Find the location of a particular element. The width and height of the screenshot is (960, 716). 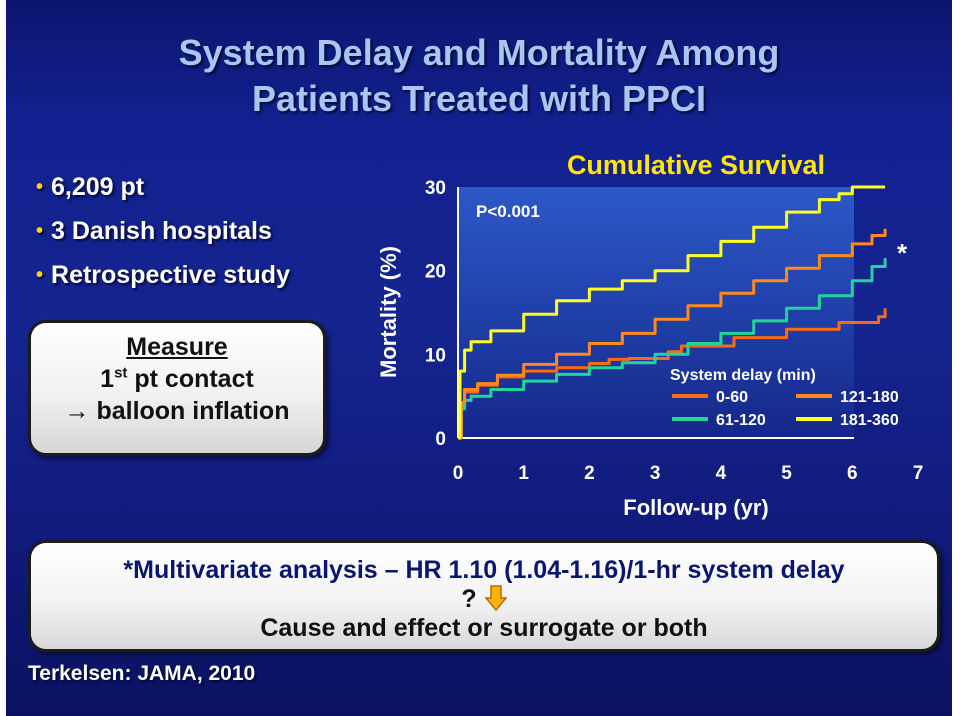

x-tick-label: 6 is located at coordinates (852, 473).